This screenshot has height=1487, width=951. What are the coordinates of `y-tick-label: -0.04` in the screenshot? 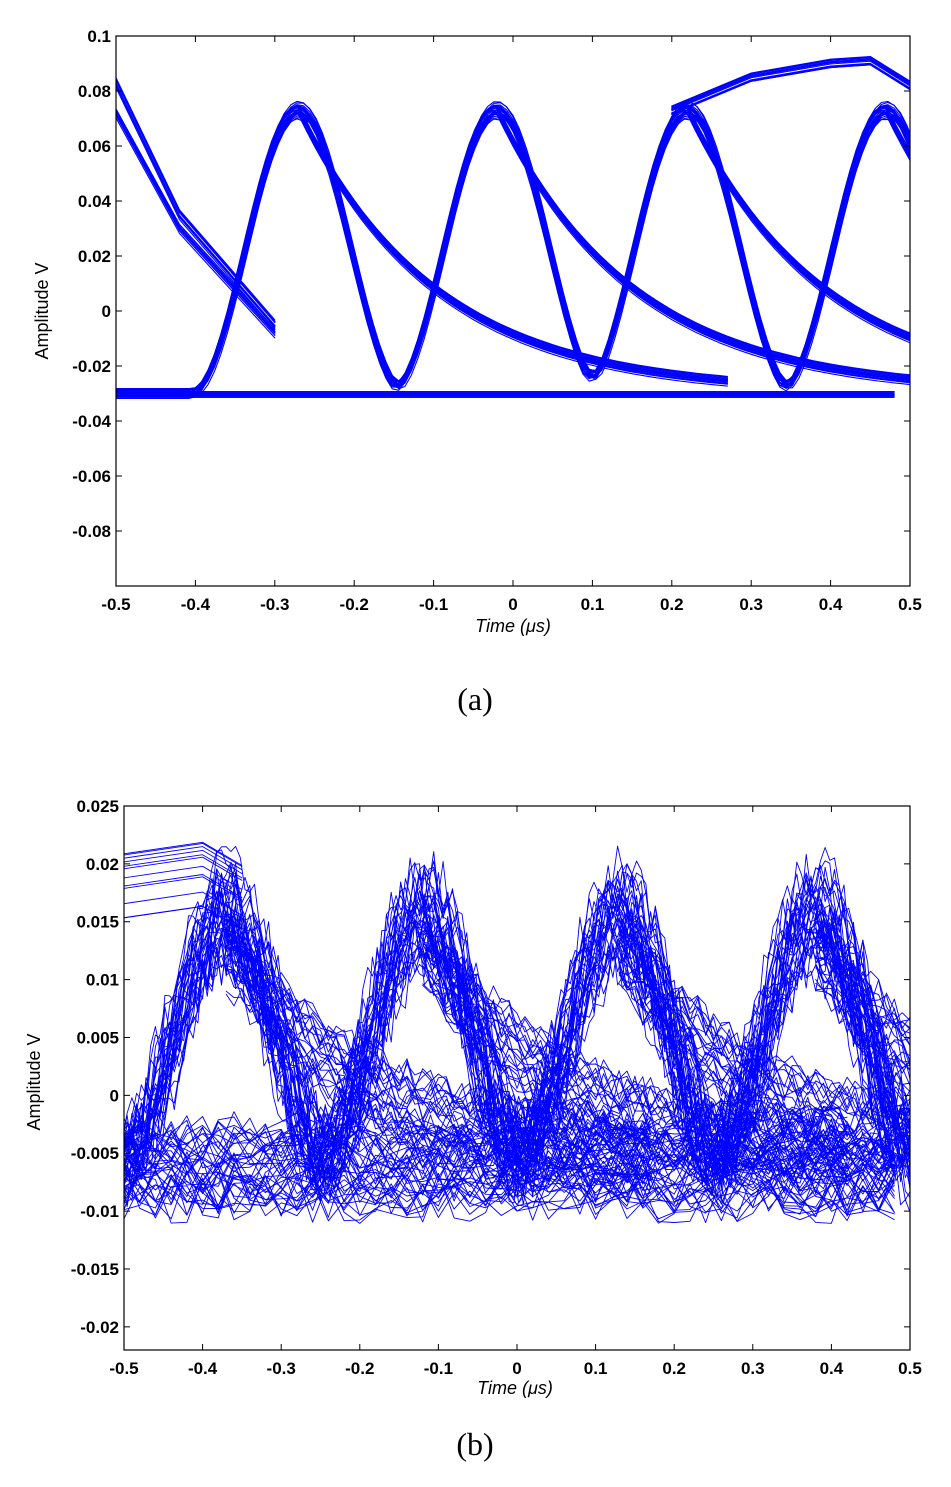 It's located at (91, 421).